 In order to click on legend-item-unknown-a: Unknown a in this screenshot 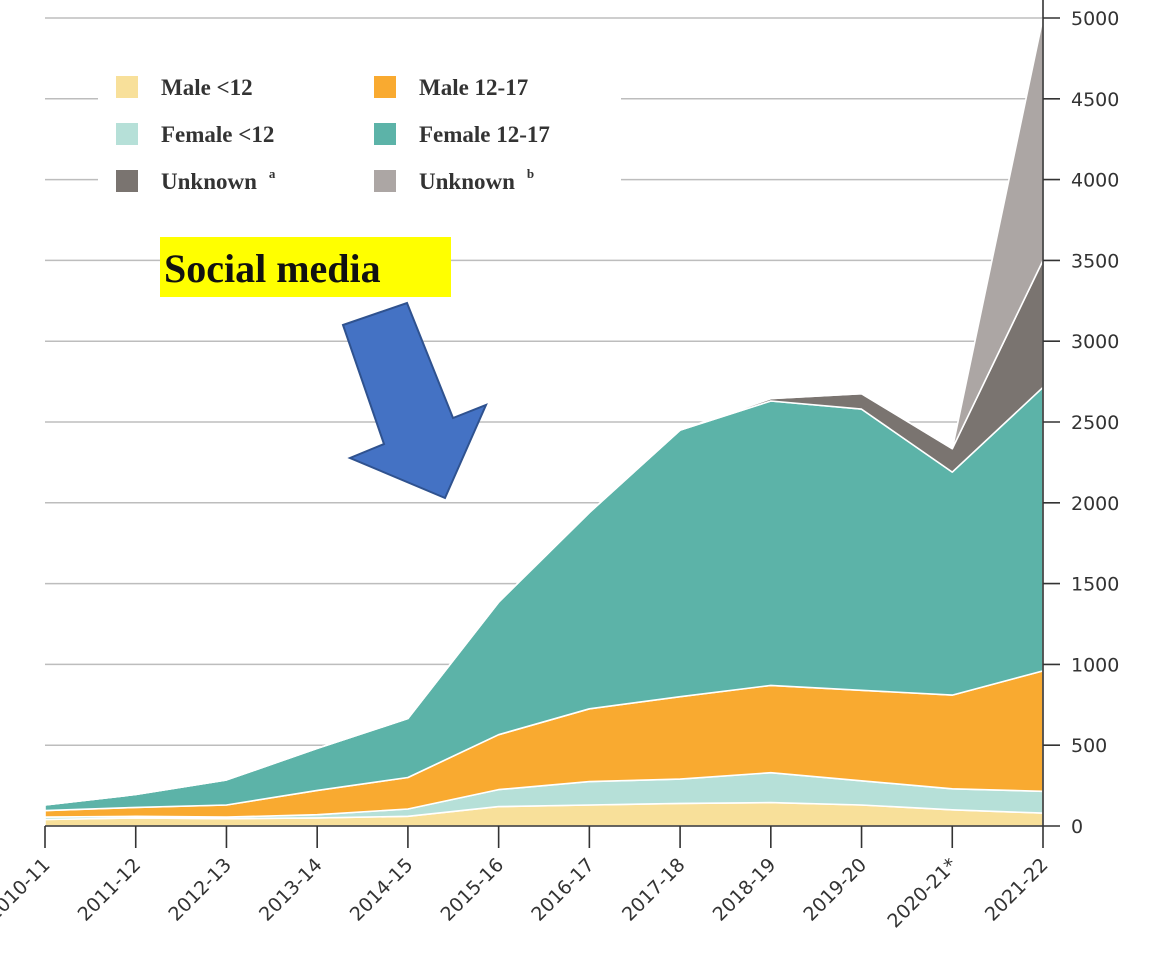, I will do `click(196, 180)`.